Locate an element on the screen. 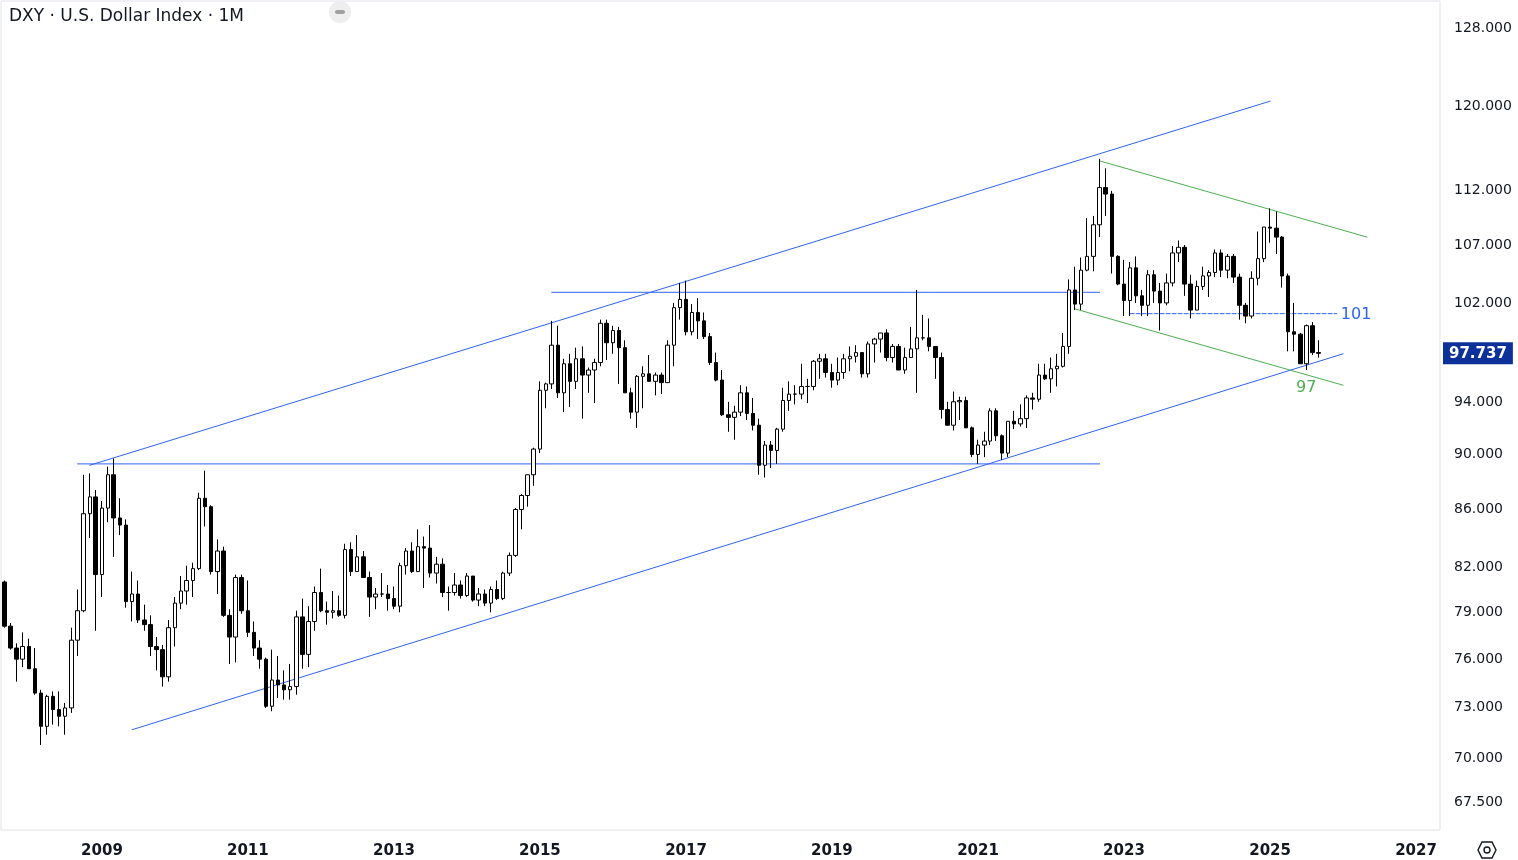  x-tick-label: 2023 is located at coordinates (1124, 849).